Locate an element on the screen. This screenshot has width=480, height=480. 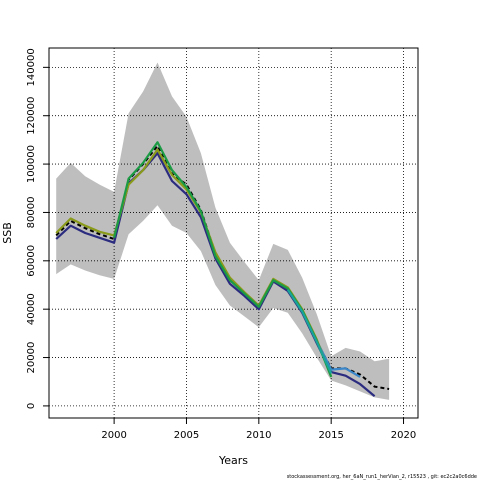
y-tick-label: 20000 is located at coordinates (31, 358).